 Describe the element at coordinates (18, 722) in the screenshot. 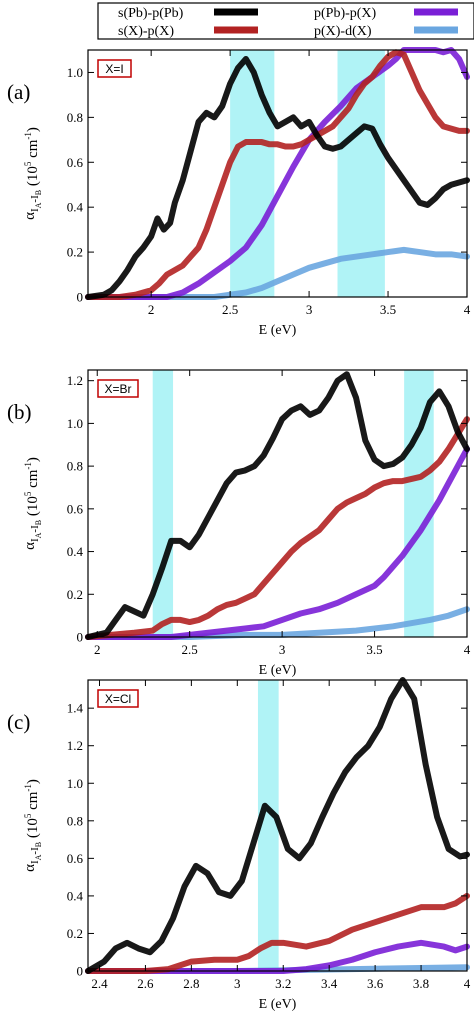

I see `panel-label: (c)` at that location.